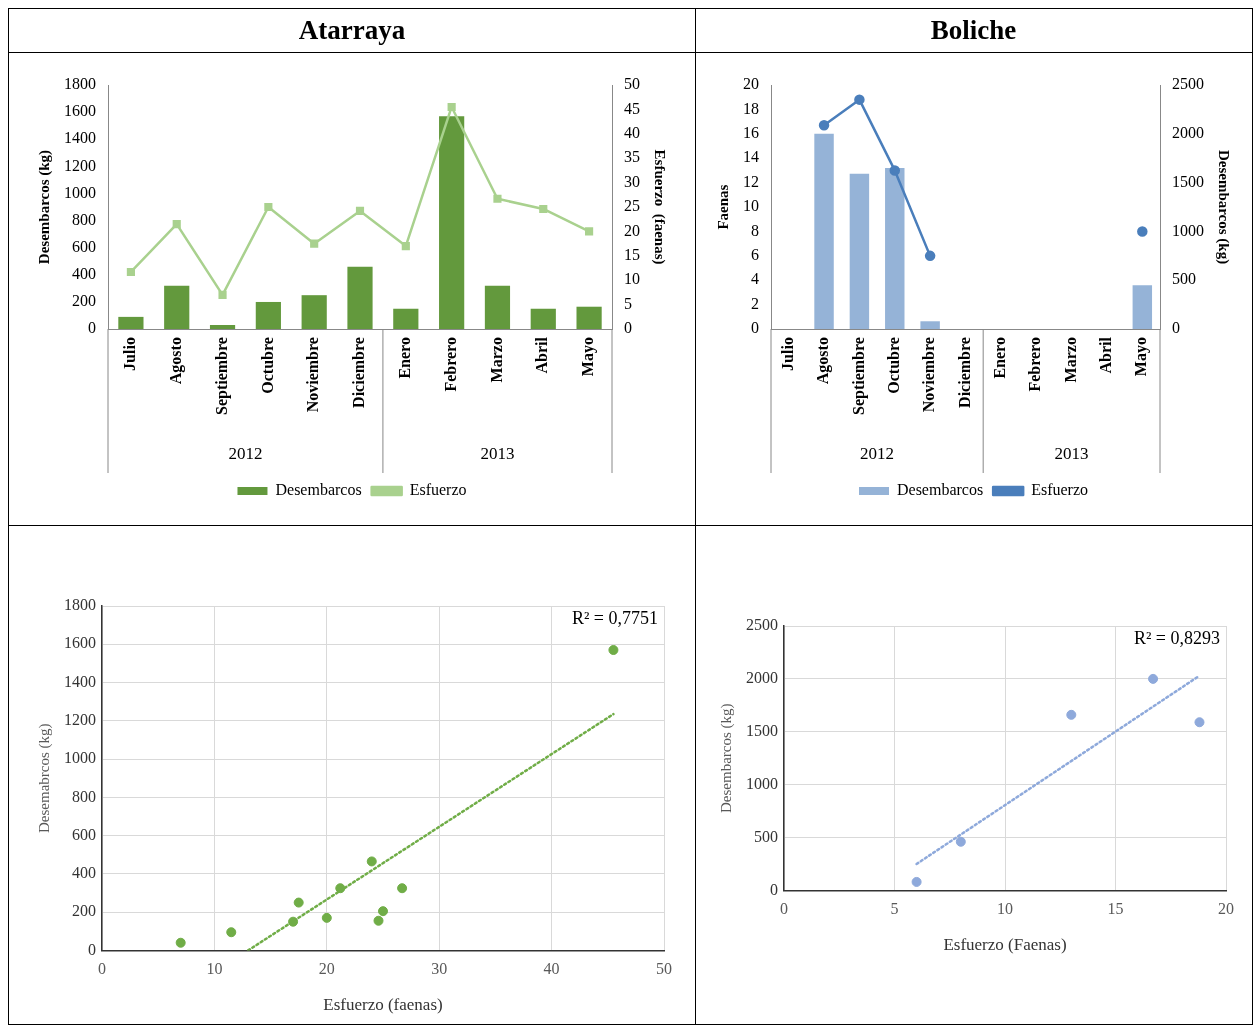 The image size is (1254, 1032). What do you see at coordinates (1188, 133) in the screenshot?
I see `y2-tick-label: 2000` at bounding box center [1188, 133].